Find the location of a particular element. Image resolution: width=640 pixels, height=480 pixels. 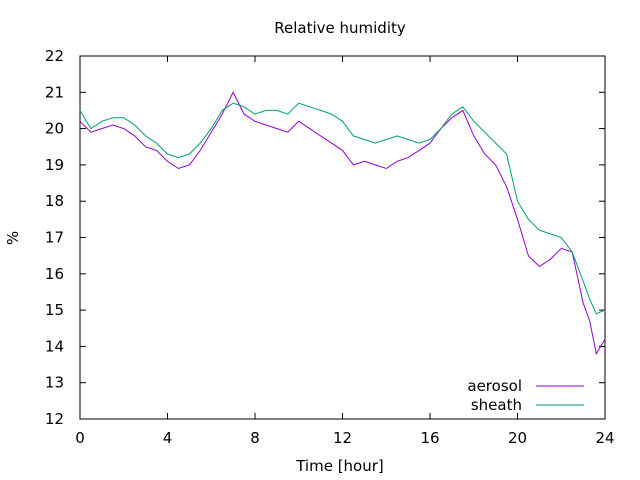

x-tick-label: 4 is located at coordinates (168, 438).